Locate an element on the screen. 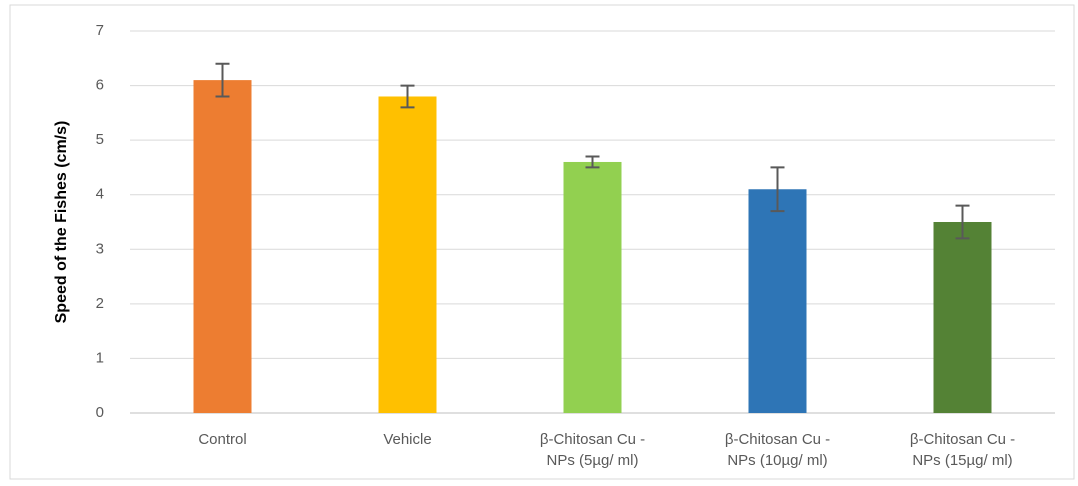 The width and height of the screenshot is (1078, 486). y-tick-label: 1 is located at coordinates (100, 357).